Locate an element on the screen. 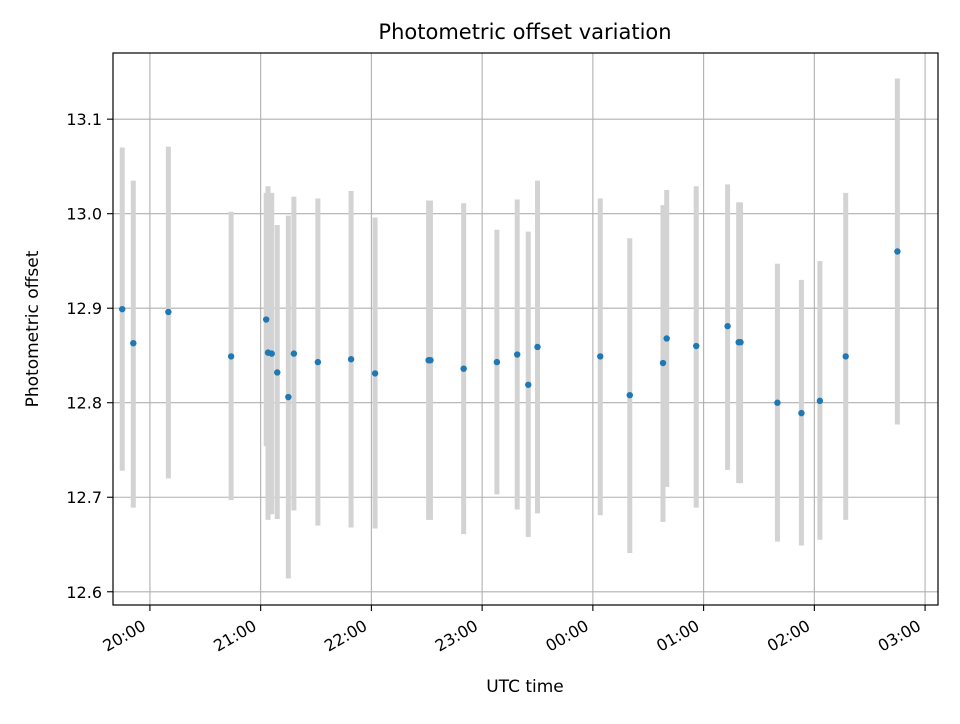 The height and width of the screenshot is (724, 960). y-axis-ticks: 12.6 12.7 12.8 12.9 13.0 13.1 is located at coordinates (89, 356).